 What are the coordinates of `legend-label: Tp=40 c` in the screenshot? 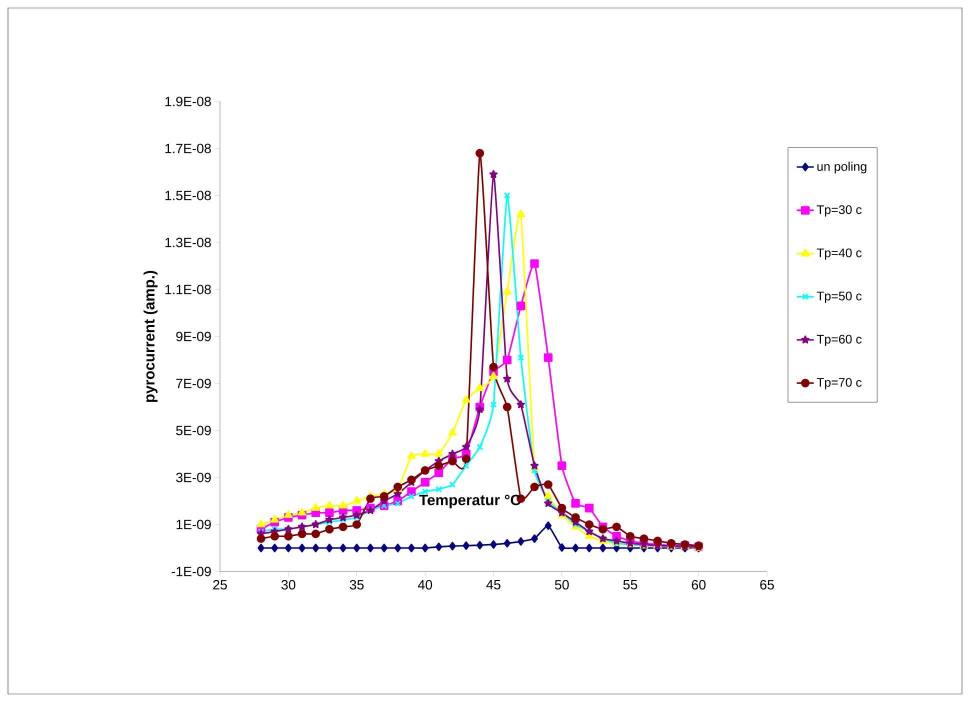 It's located at (839, 254).